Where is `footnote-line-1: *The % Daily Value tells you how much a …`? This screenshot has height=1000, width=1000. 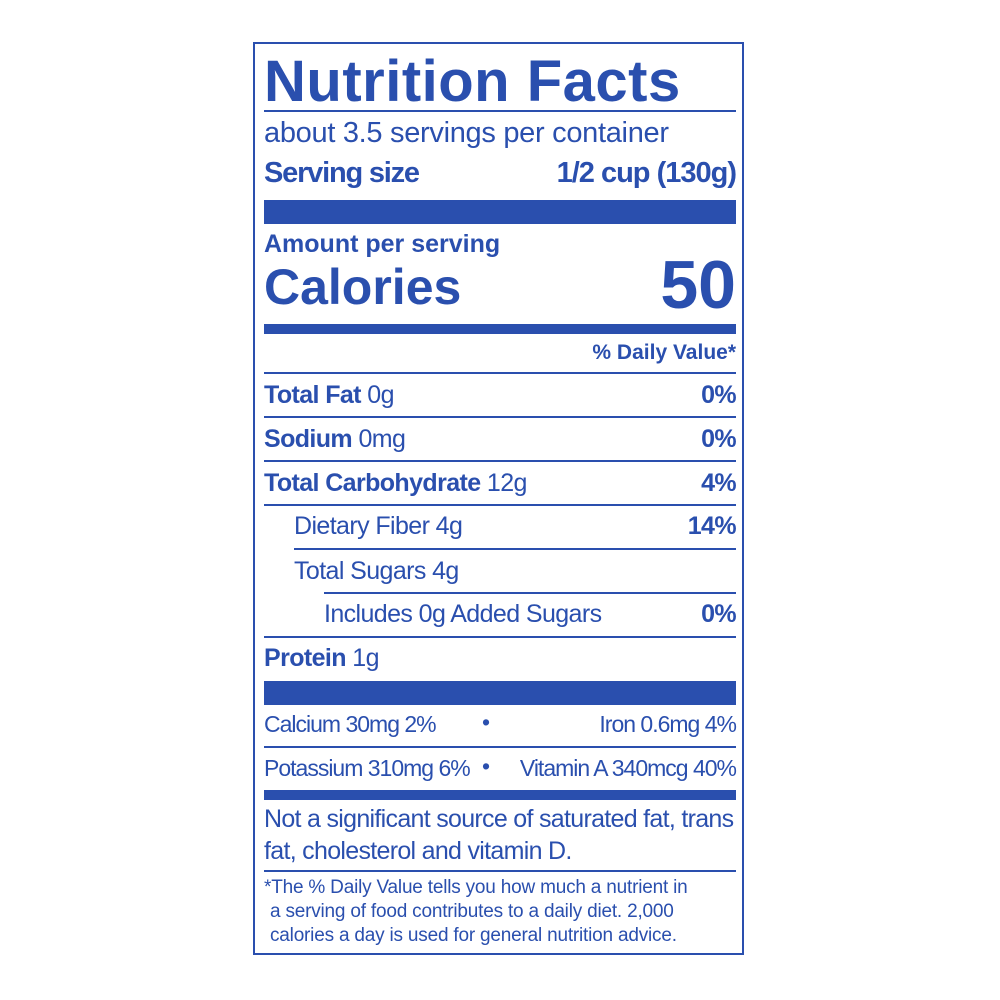 footnote-line-1: *The % Daily Value tells you how much a … is located at coordinates (476, 887).